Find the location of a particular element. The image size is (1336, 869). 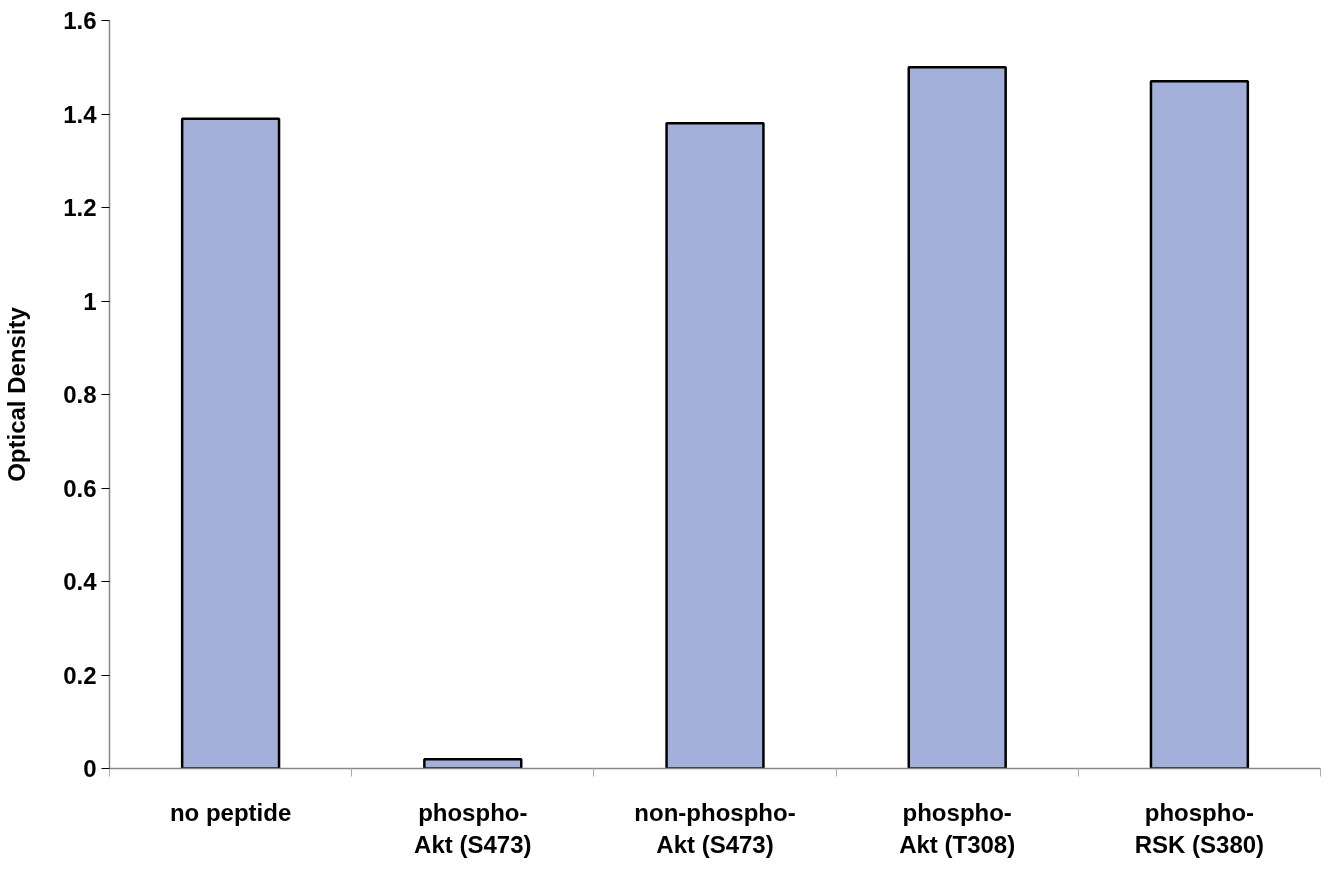

x-tick-label: no peptide is located at coordinates (230, 812).